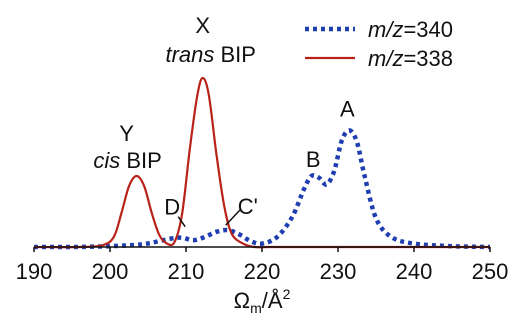 The height and width of the screenshot is (322, 515). What do you see at coordinates (172, 207) in the screenshot?
I see `annotation-d: D` at bounding box center [172, 207].